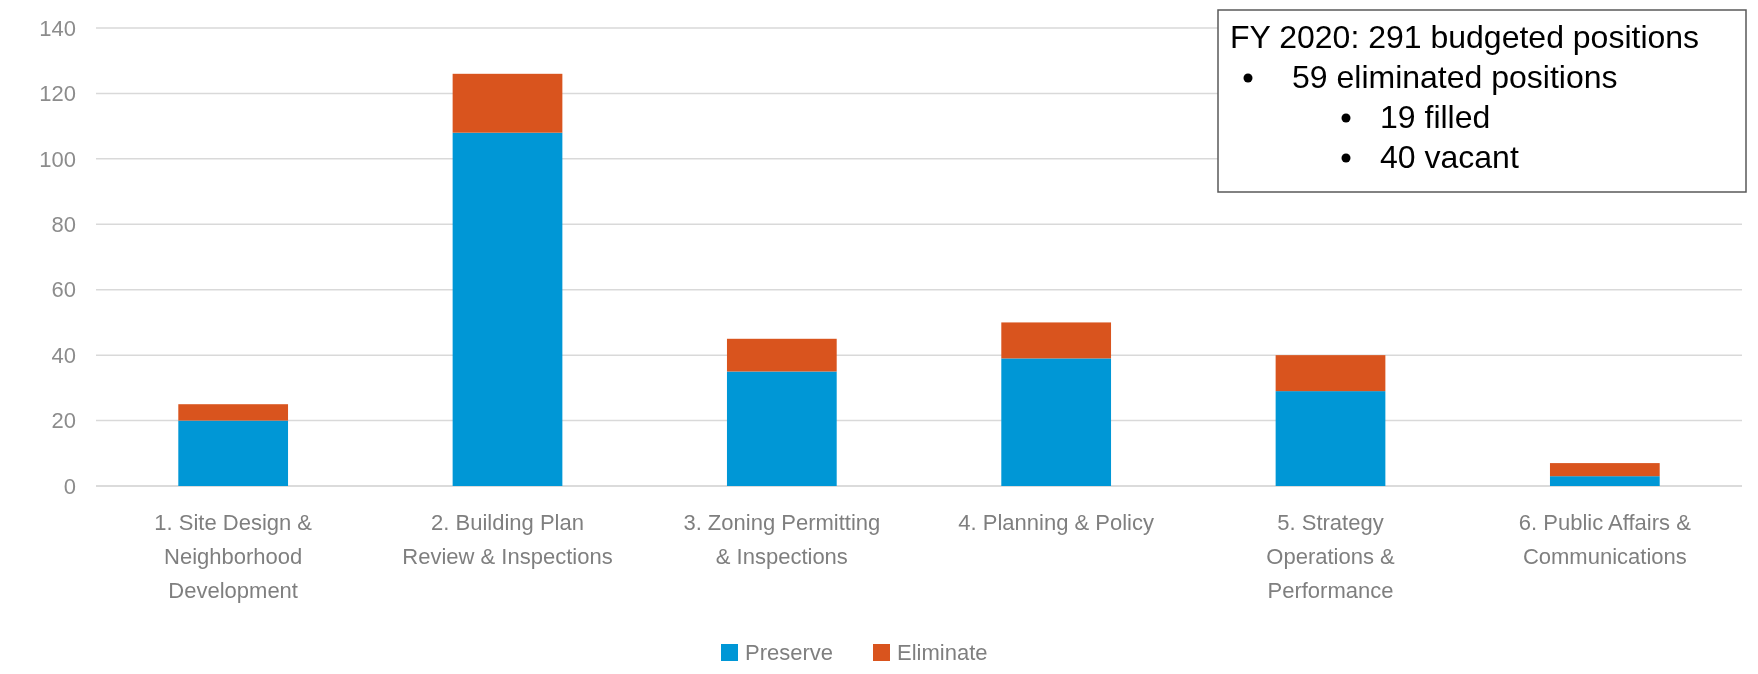  Describe the element at coordinates (507, 539) in the screenshot. I see `x-tick-label: 2. Building Plan Review & Inspections` at that location.